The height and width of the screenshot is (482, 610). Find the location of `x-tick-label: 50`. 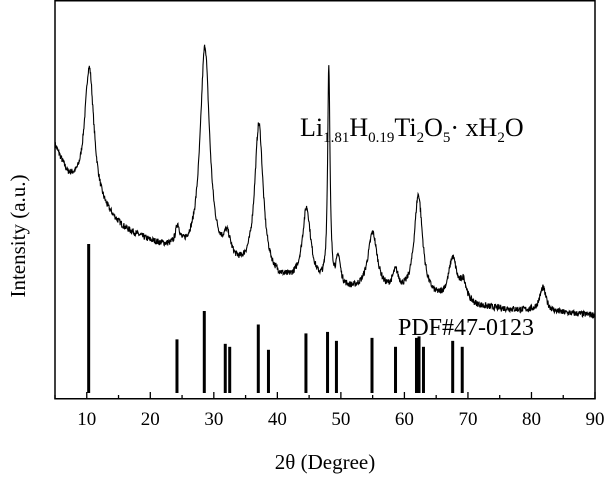

x-tick-label: 50 is located at coordinates (340, 419).